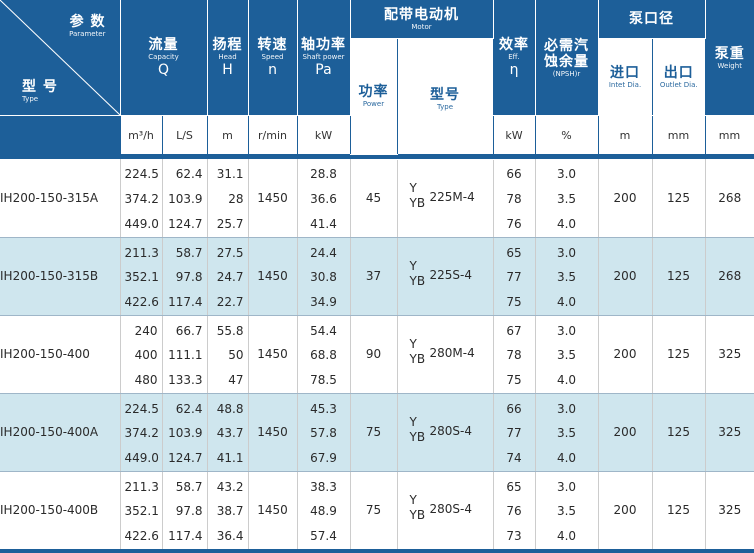 The image size is (754, 553). Describe the element at coordinates (567, 58) in the screenshot. I see `header-npsh: 必需汽 蚀余量 (NPSH)r` at that location.